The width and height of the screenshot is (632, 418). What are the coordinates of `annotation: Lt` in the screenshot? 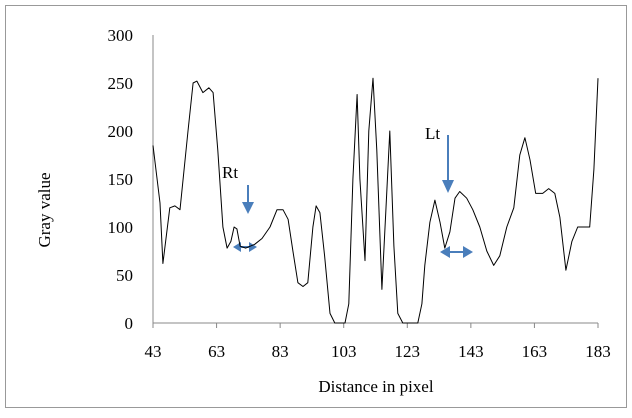 It's located at (432, 133).